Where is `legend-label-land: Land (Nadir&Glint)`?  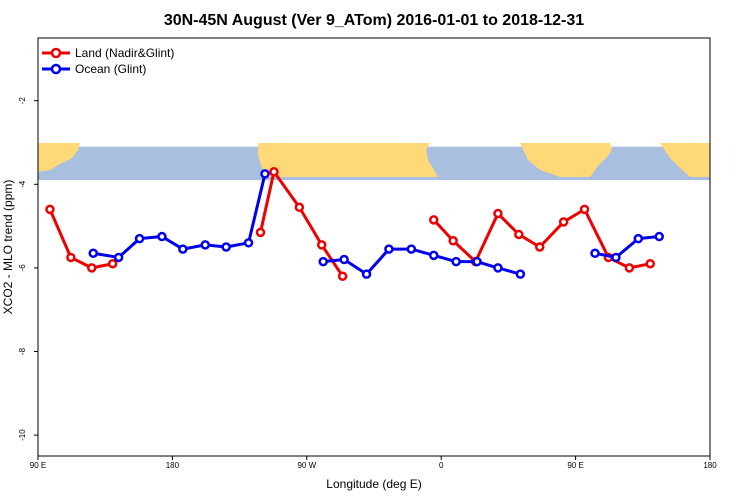 legend-label-land: Land (Nadir&Glint) is located at coordinates (124, 53).